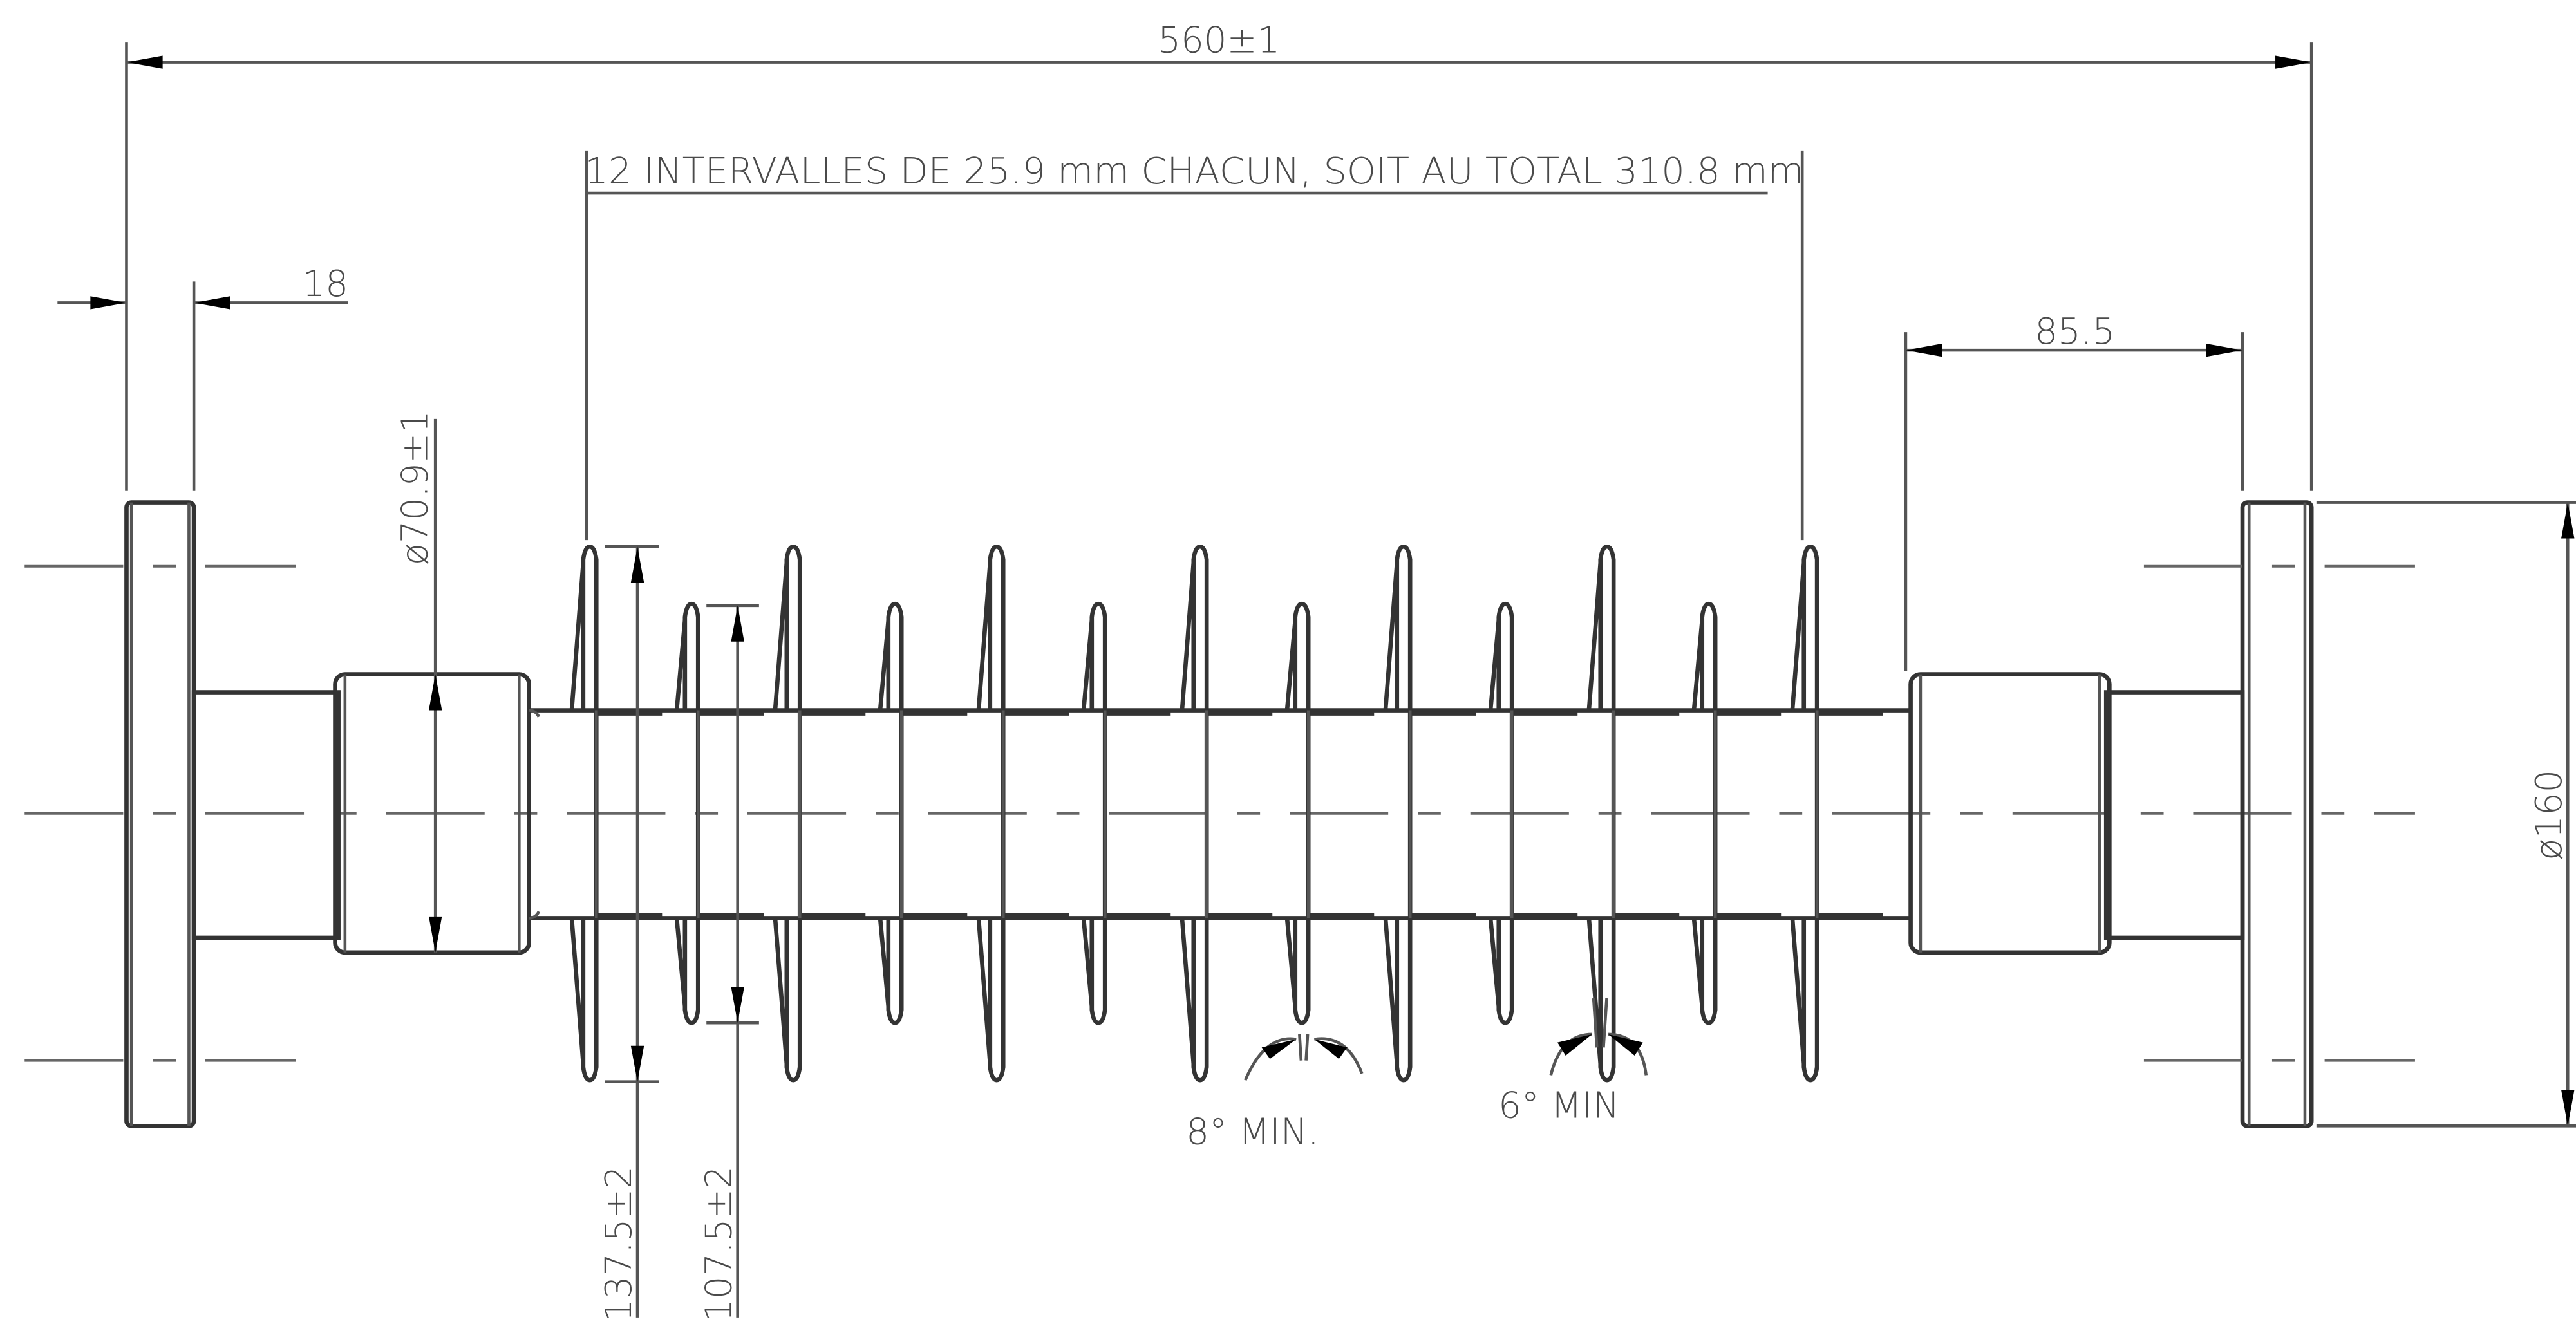 The width and height of the screenshot is (2576, 1324). What do you see at coordinates (325, 284) in the screenshot?
I see `flange-thickness-label: 18` at bounding box center [325, 284].